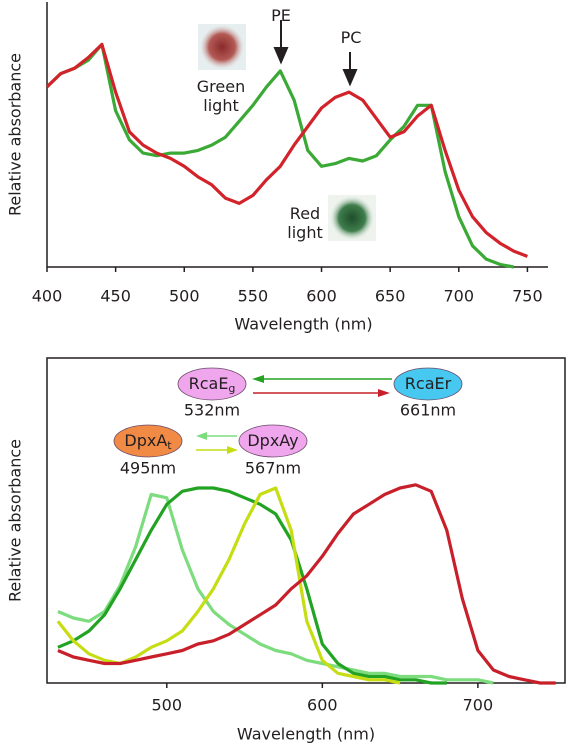 The width and height of the screenshot is (566, 748). Describe the element at coordinates (148, 468) in the screenshot. I see `node-wavelength: 495nm` at that location.